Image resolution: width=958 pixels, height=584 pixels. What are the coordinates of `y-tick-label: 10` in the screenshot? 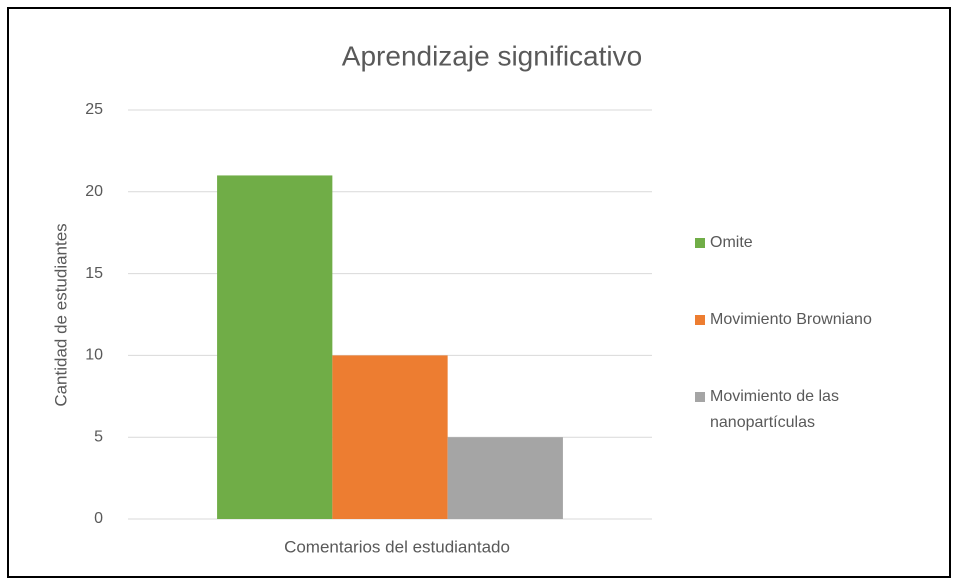 It's located at (94, 355).